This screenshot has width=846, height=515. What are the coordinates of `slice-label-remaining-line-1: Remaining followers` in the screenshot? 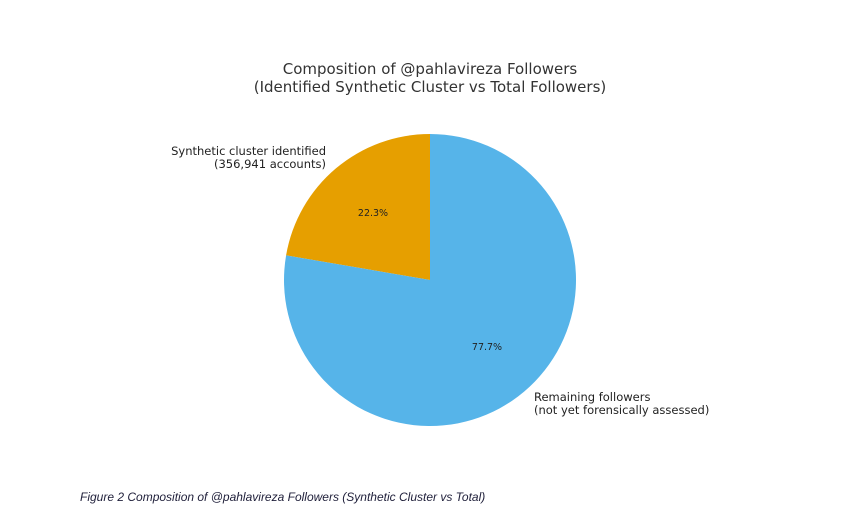 It's located at (592, 397).